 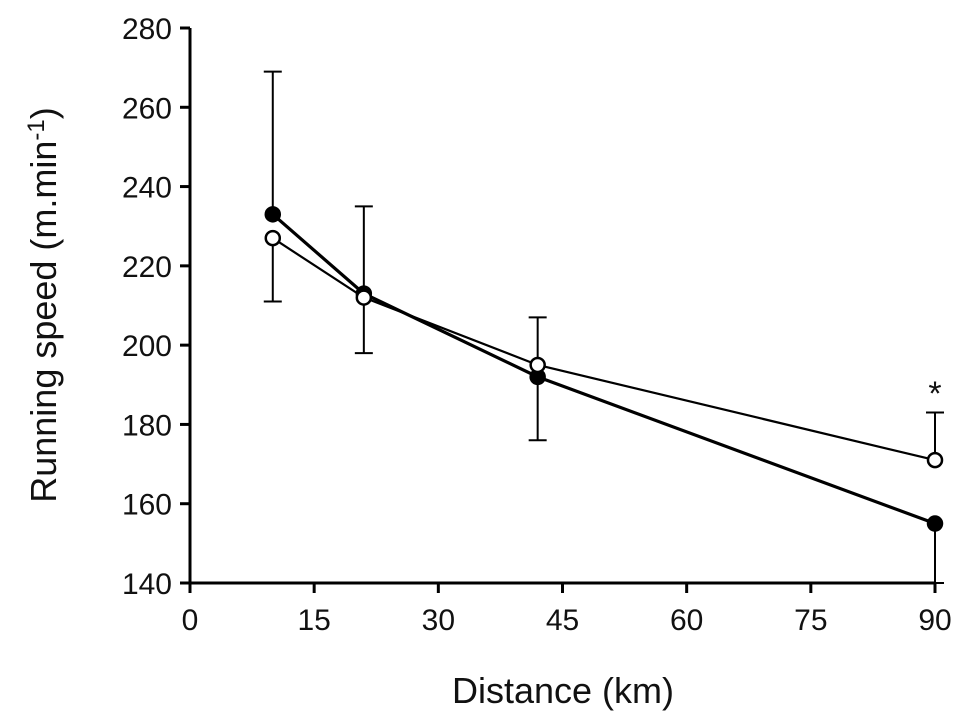 I want to click on x-tick-label: 15, so click(x=313, y=620).